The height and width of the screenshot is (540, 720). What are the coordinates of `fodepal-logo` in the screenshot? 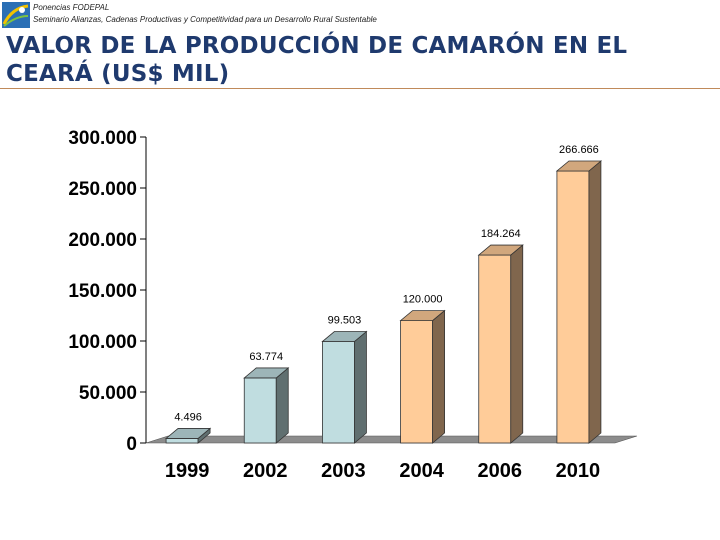 It's located at (16, 15).